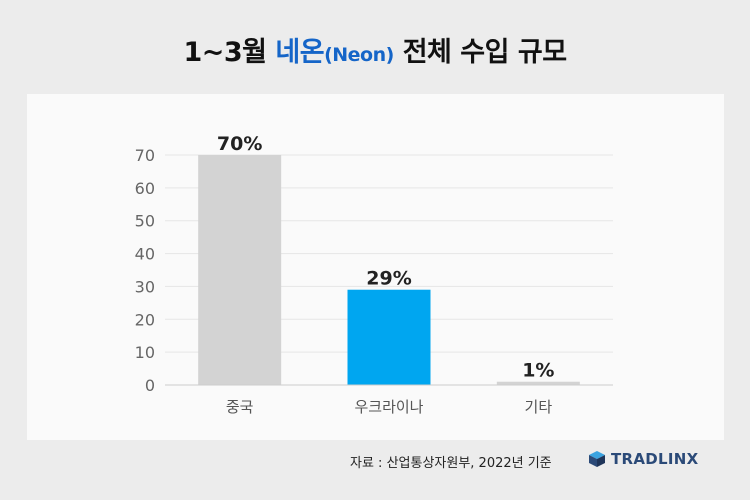 The height and width of the screenshot is (500, 750). What do you see at coordinates (150, 385) in the screenshot?
I see `y-tick-label: 0` at bounding box center [150, 385].